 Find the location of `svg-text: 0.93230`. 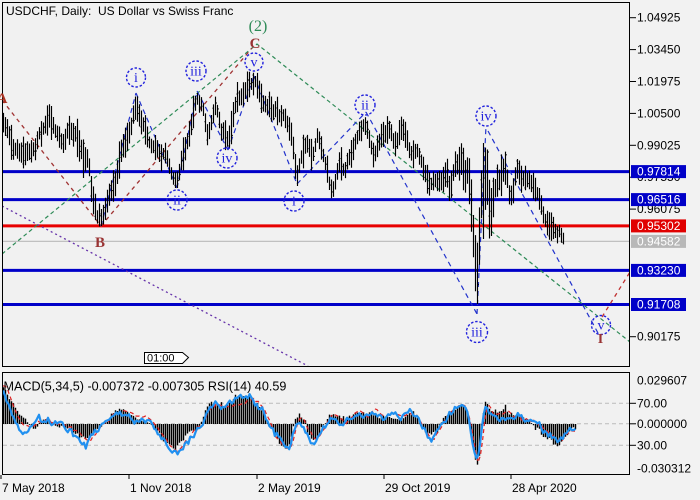

svg-text: 0.93230 is located at coordinates (659, 270).